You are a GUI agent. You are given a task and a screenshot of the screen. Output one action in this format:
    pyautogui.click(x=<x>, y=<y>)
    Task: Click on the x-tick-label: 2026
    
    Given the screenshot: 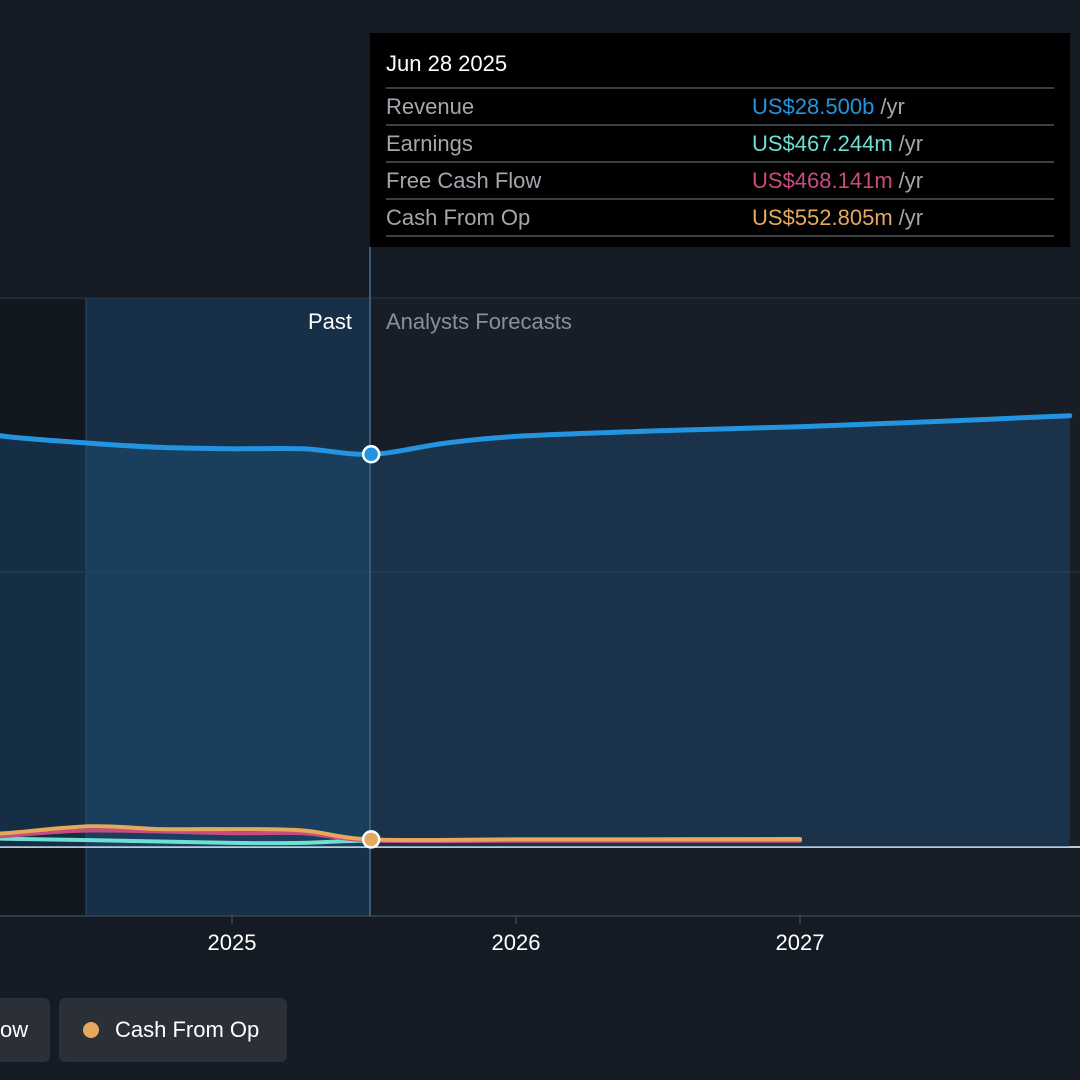 What is the action you would take?
    pyautogui.click(x=516, y=942)
    